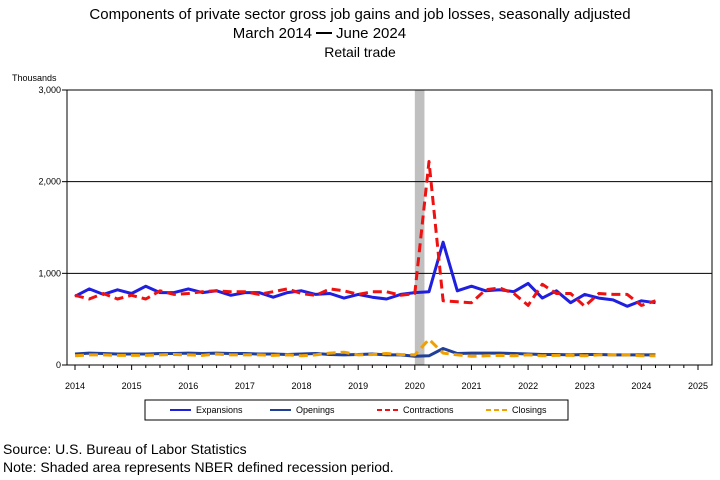 This screenshot has width=720, height=480. I want to click on x-tick-label-1: 2015, so click(132, 386).